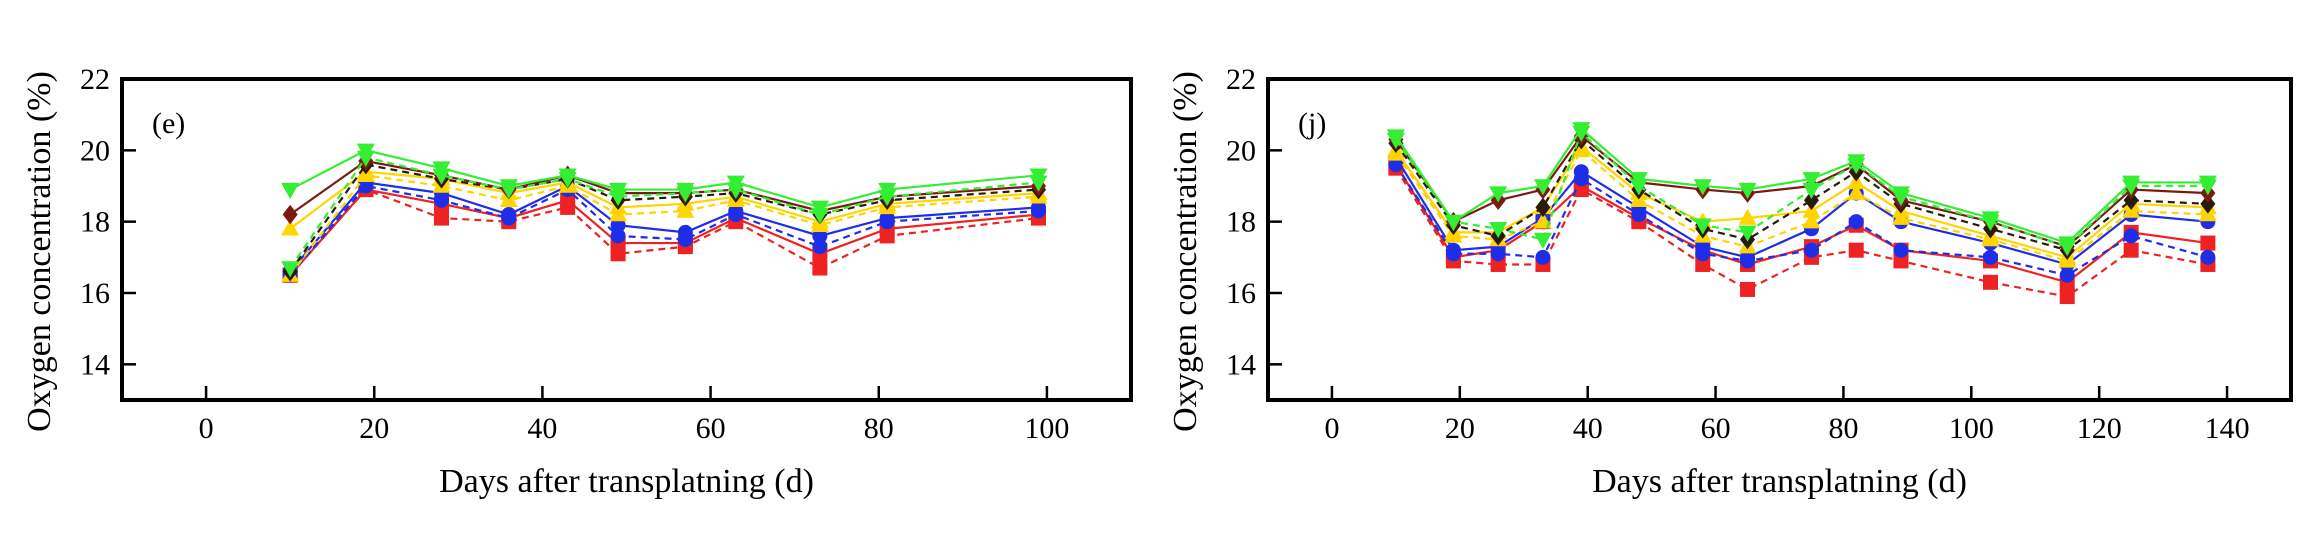 Image resolution: width=2313 pixels, height=541 pixels. What do you see at coordinates (542, 428) in the screenshot?
I see `x-tick-label: 40` at bounding box center [542, 428].